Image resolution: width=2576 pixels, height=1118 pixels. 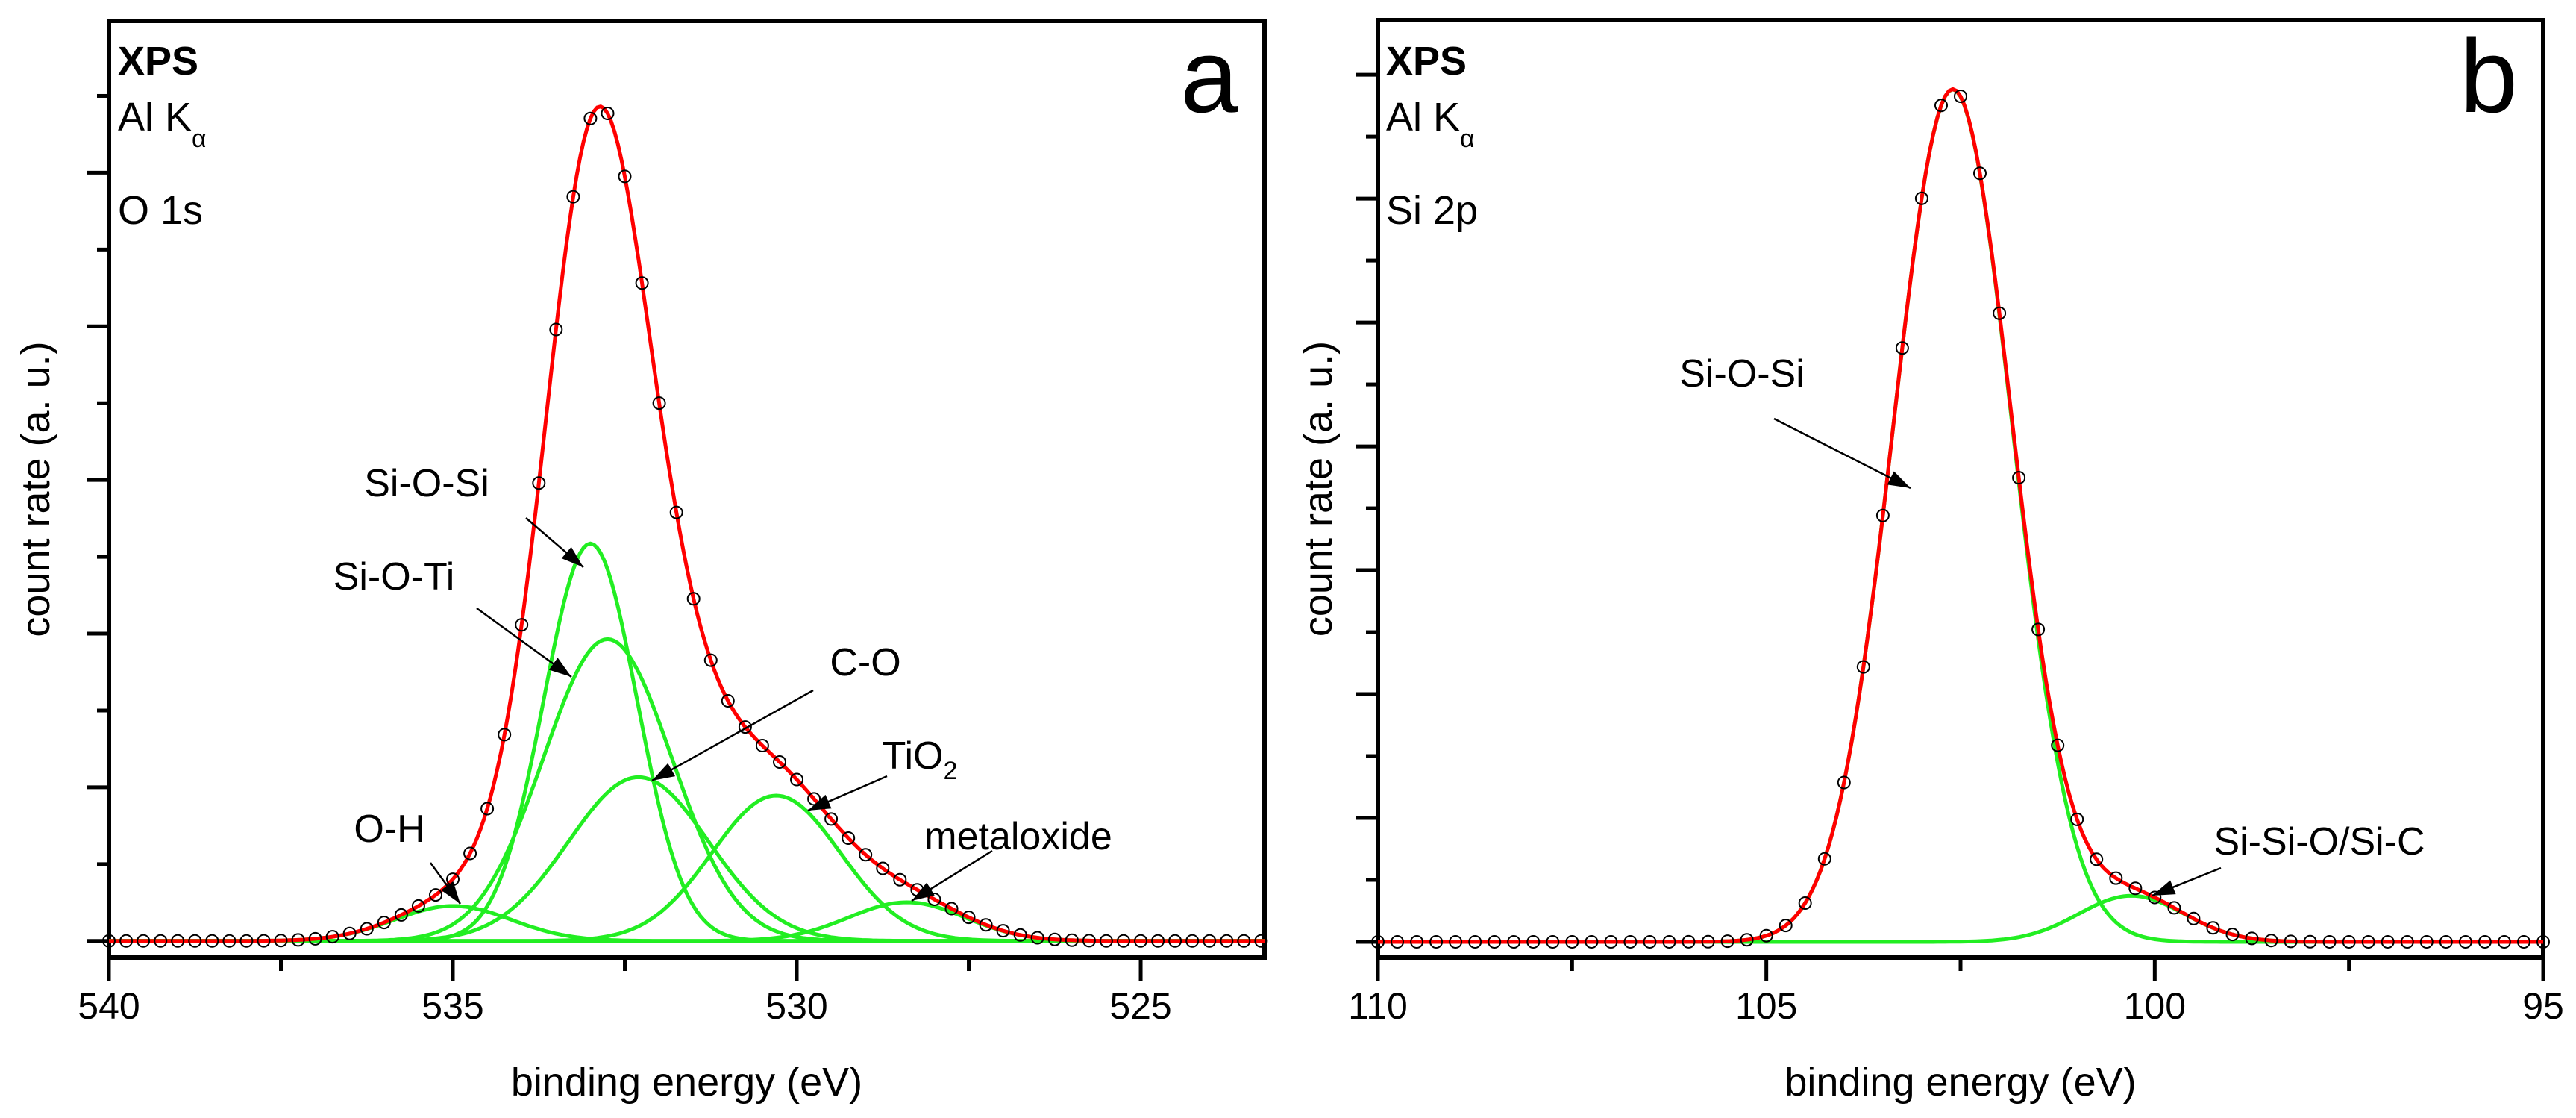 What do you see at coordinates (1842, 453) in the screenshot?
I see `annotation-arrow` at bounding box center [1842, 453].